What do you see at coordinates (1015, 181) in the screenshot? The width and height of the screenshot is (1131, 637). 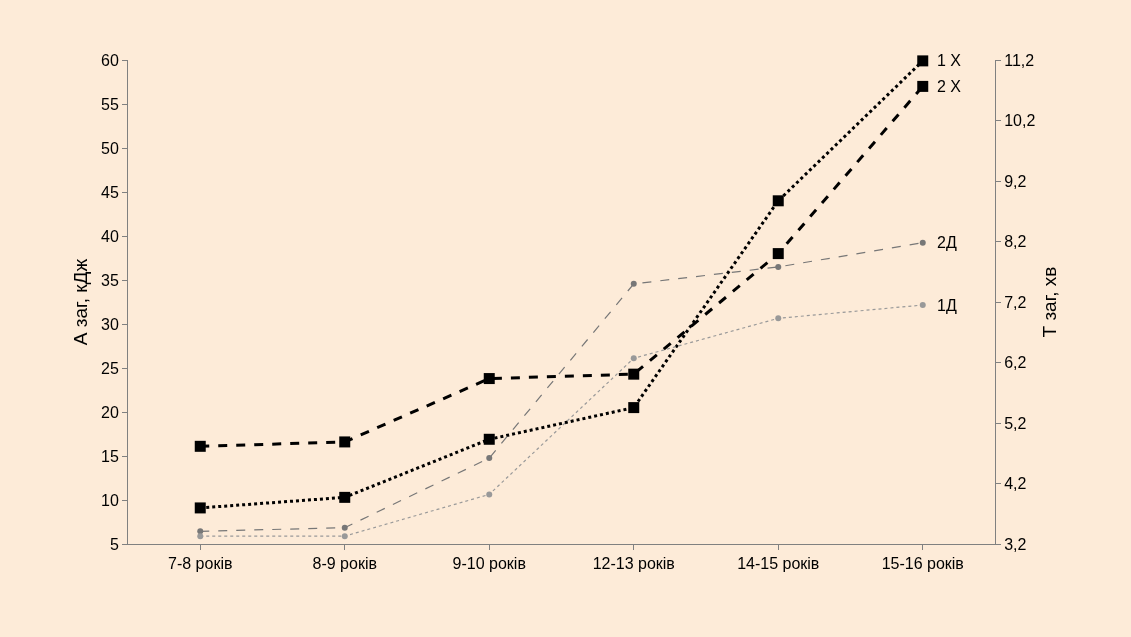 I see `y2-tick-label: 9,2` at bounding box center [1015, 181].